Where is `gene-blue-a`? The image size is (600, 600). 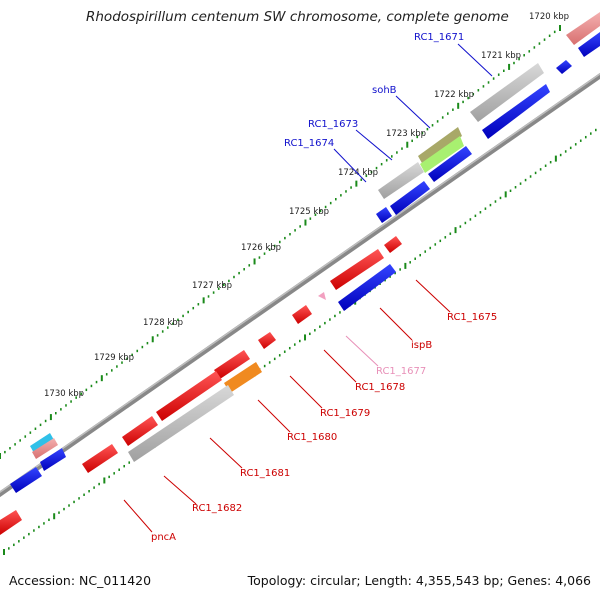
gene-blue-a is located at coordinates (450, 164).